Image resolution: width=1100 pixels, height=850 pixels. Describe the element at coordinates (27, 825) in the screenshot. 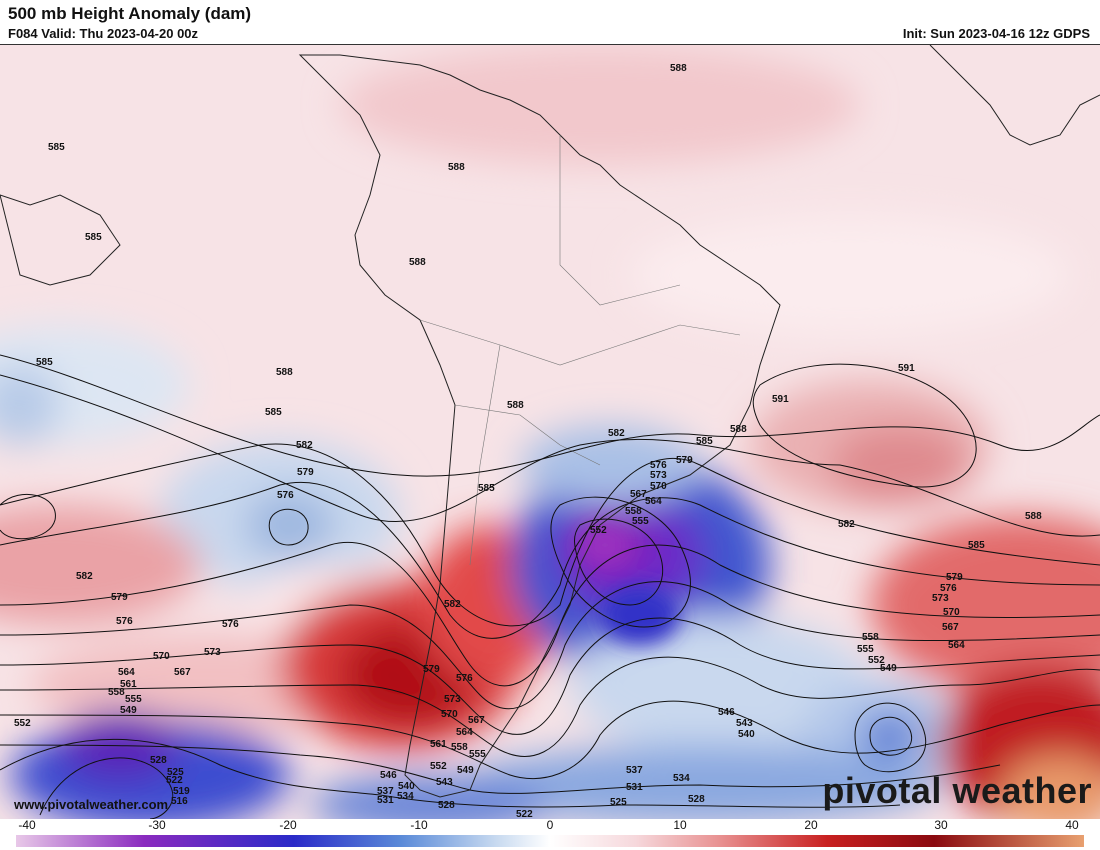

I see `colorbar-tick: -40` at that location.